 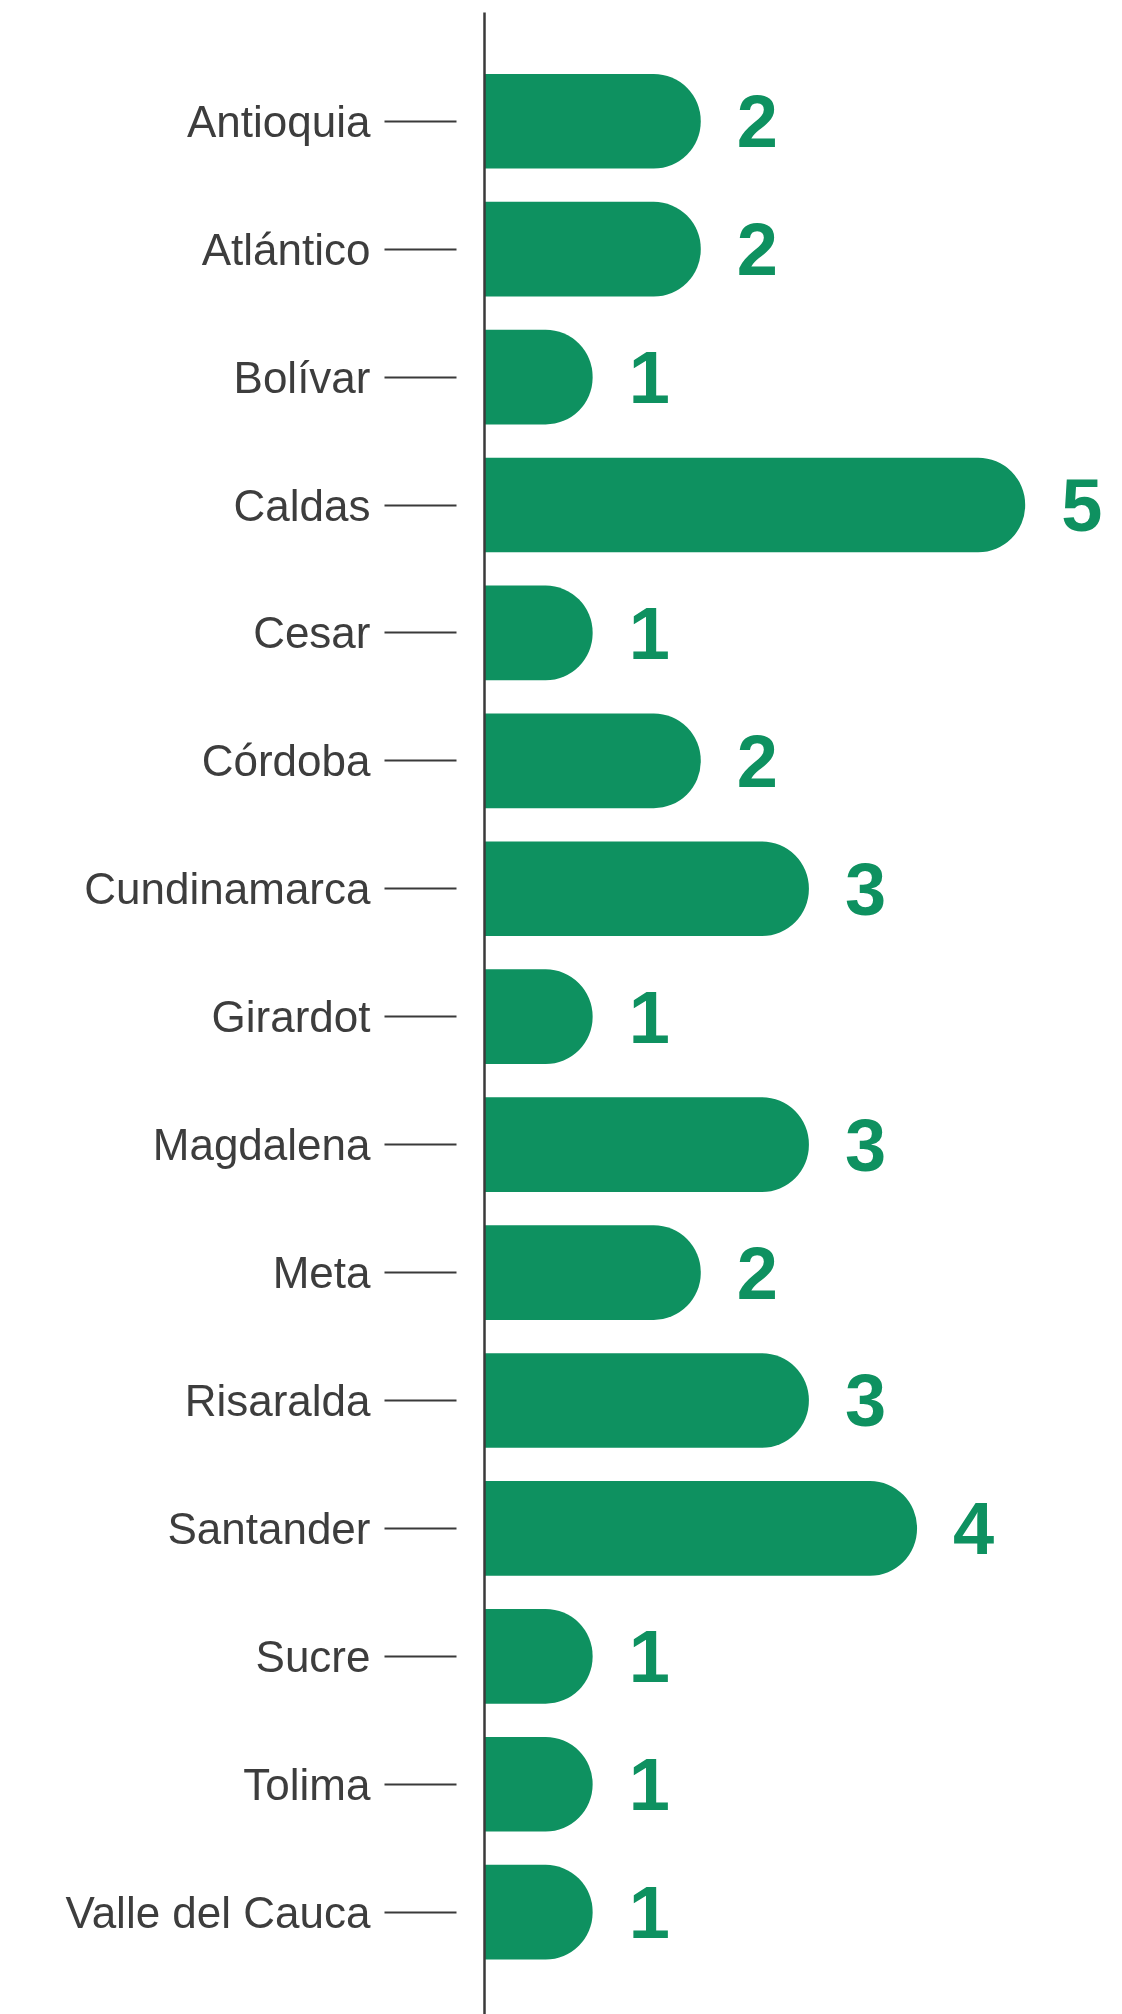 What do you see at coordinates (279, 121) in the screenshot?
I see `y-tick-label: Antioquia` at bounding box center [279, 121].